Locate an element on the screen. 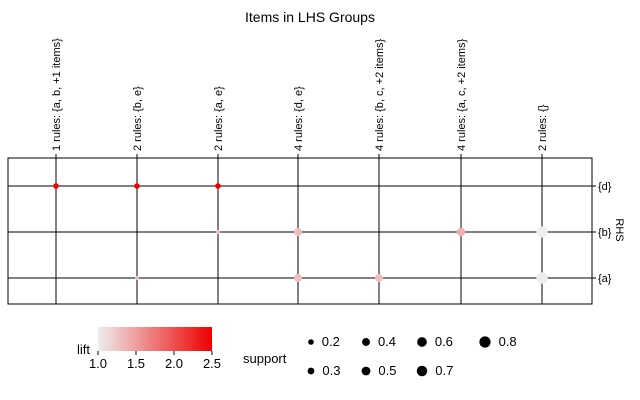 The height and width of the screenshot is (400, 640). y-axis-labels: {d} {b} {a} is located at coordinates (602, 233).